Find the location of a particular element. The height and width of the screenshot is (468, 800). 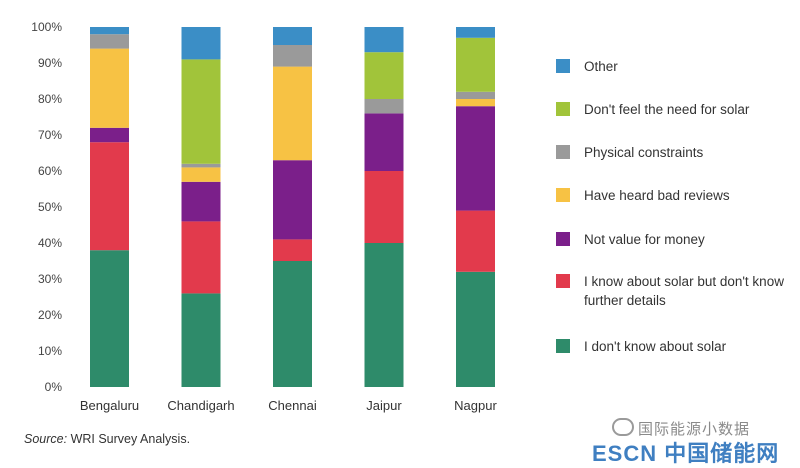

y-tick-label: 90% is located at coordinates (50, 63).